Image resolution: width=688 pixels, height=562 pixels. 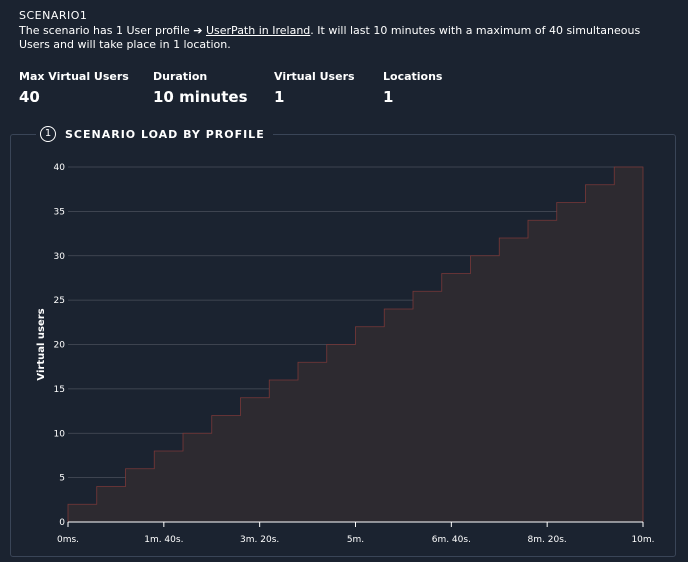 I want to click on x-tick-label: 6m. 40s., so click(x=451, y=540).